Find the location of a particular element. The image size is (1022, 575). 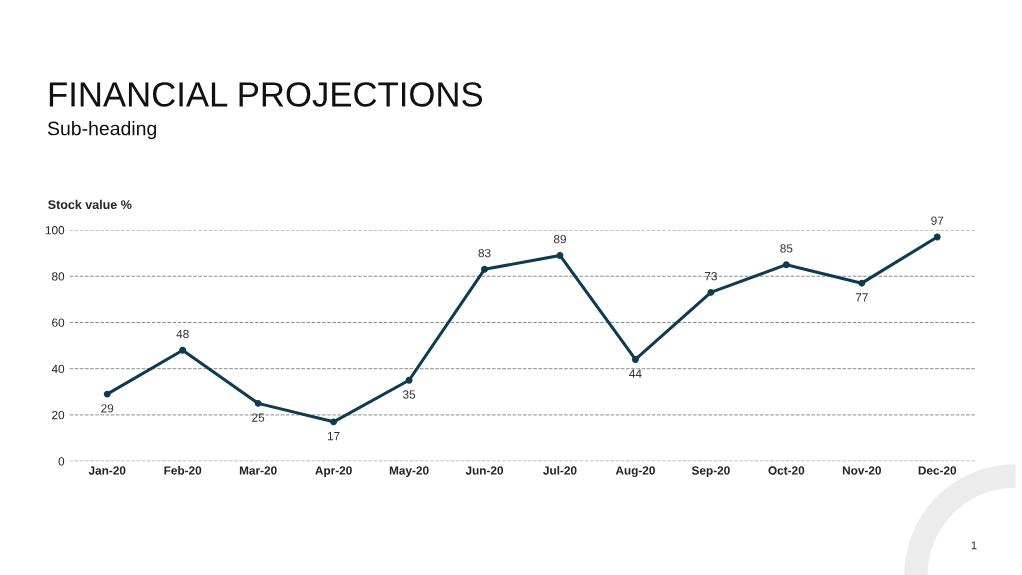

data-label: 85 is located at coordinates (786, 248).